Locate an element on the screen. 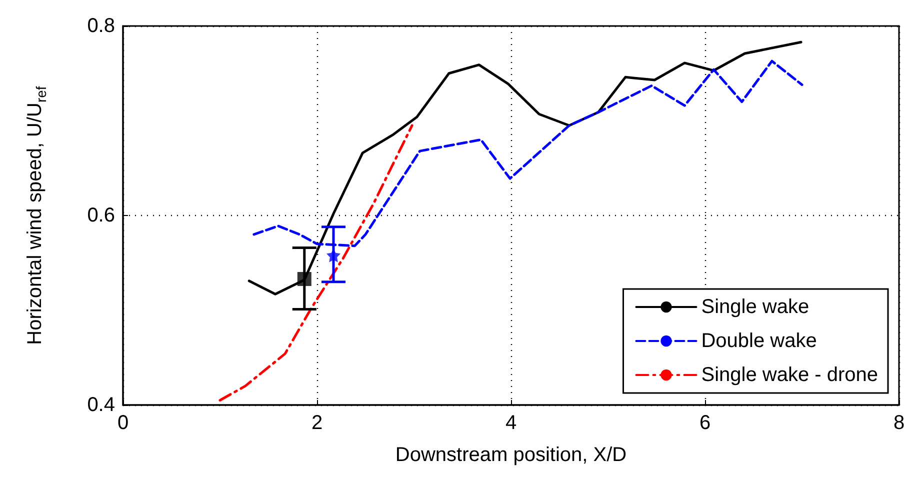 Image resolution: width=916 pixels, height=493 pixels. legend-label: Single wake is located at coordinates (755, 307).